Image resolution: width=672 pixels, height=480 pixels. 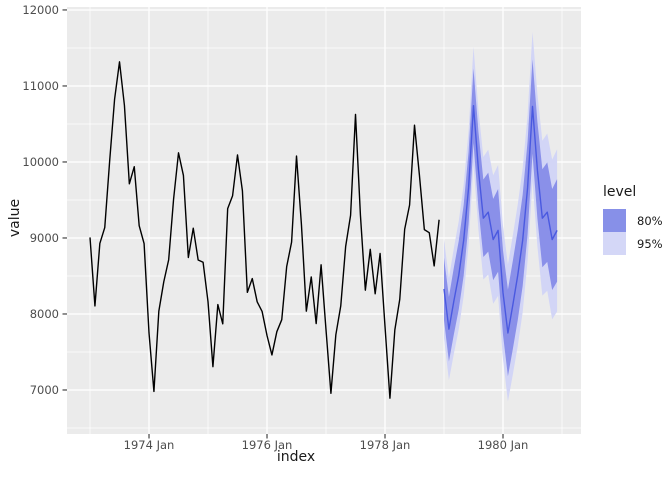 What do you see at coordinates (149, 445) in the screenshot?
I see `x-tick-label: 1974 Jan` at bounding box center [149, 445].